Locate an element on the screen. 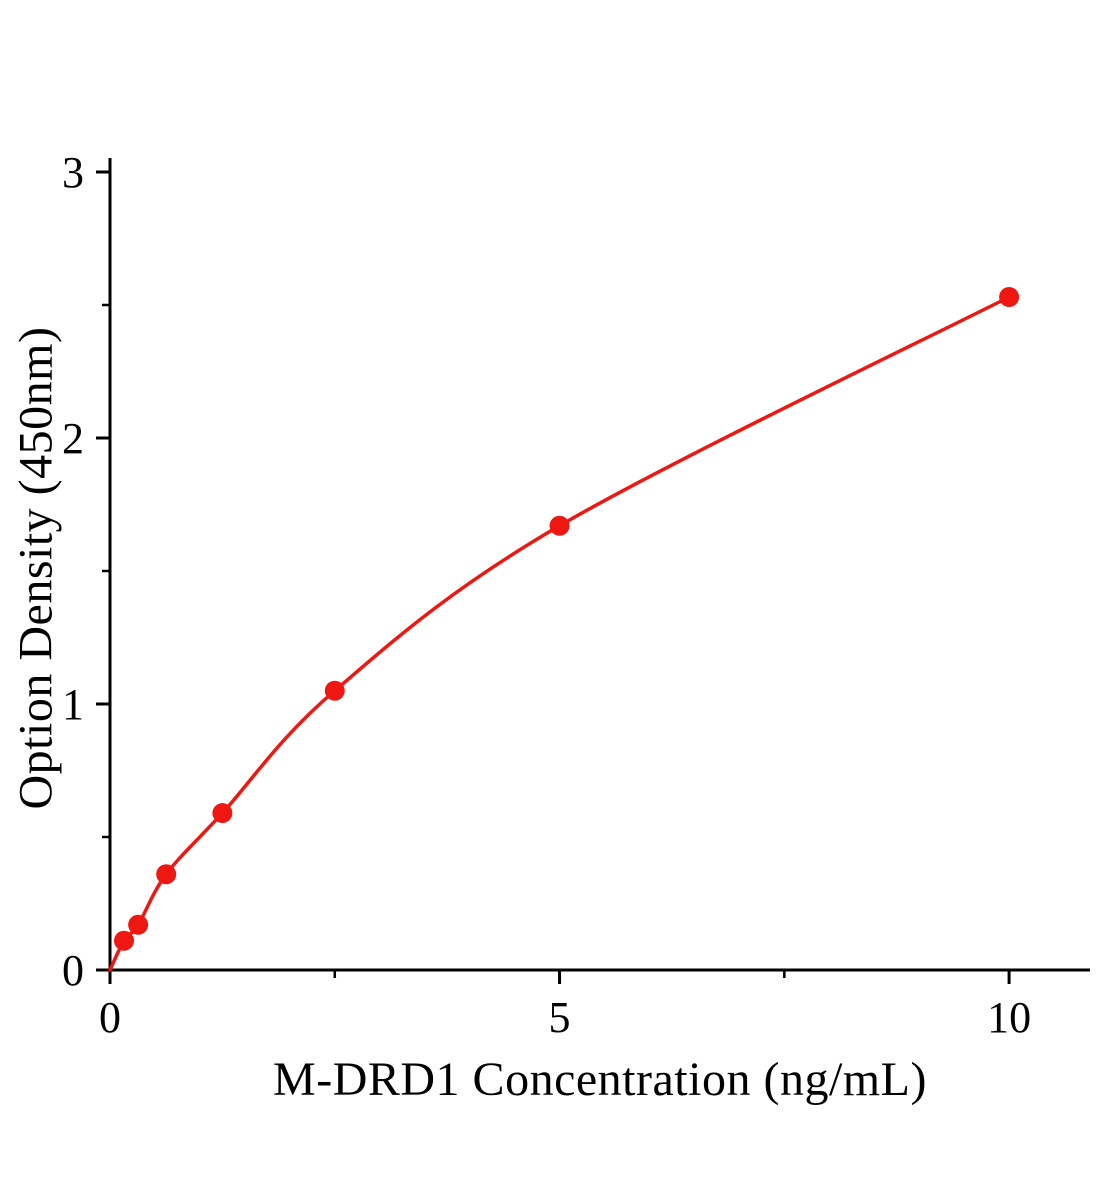 This screenshot has height=1200, width=1104. y-tick-label: 2 is located at coordinates (73, 438).